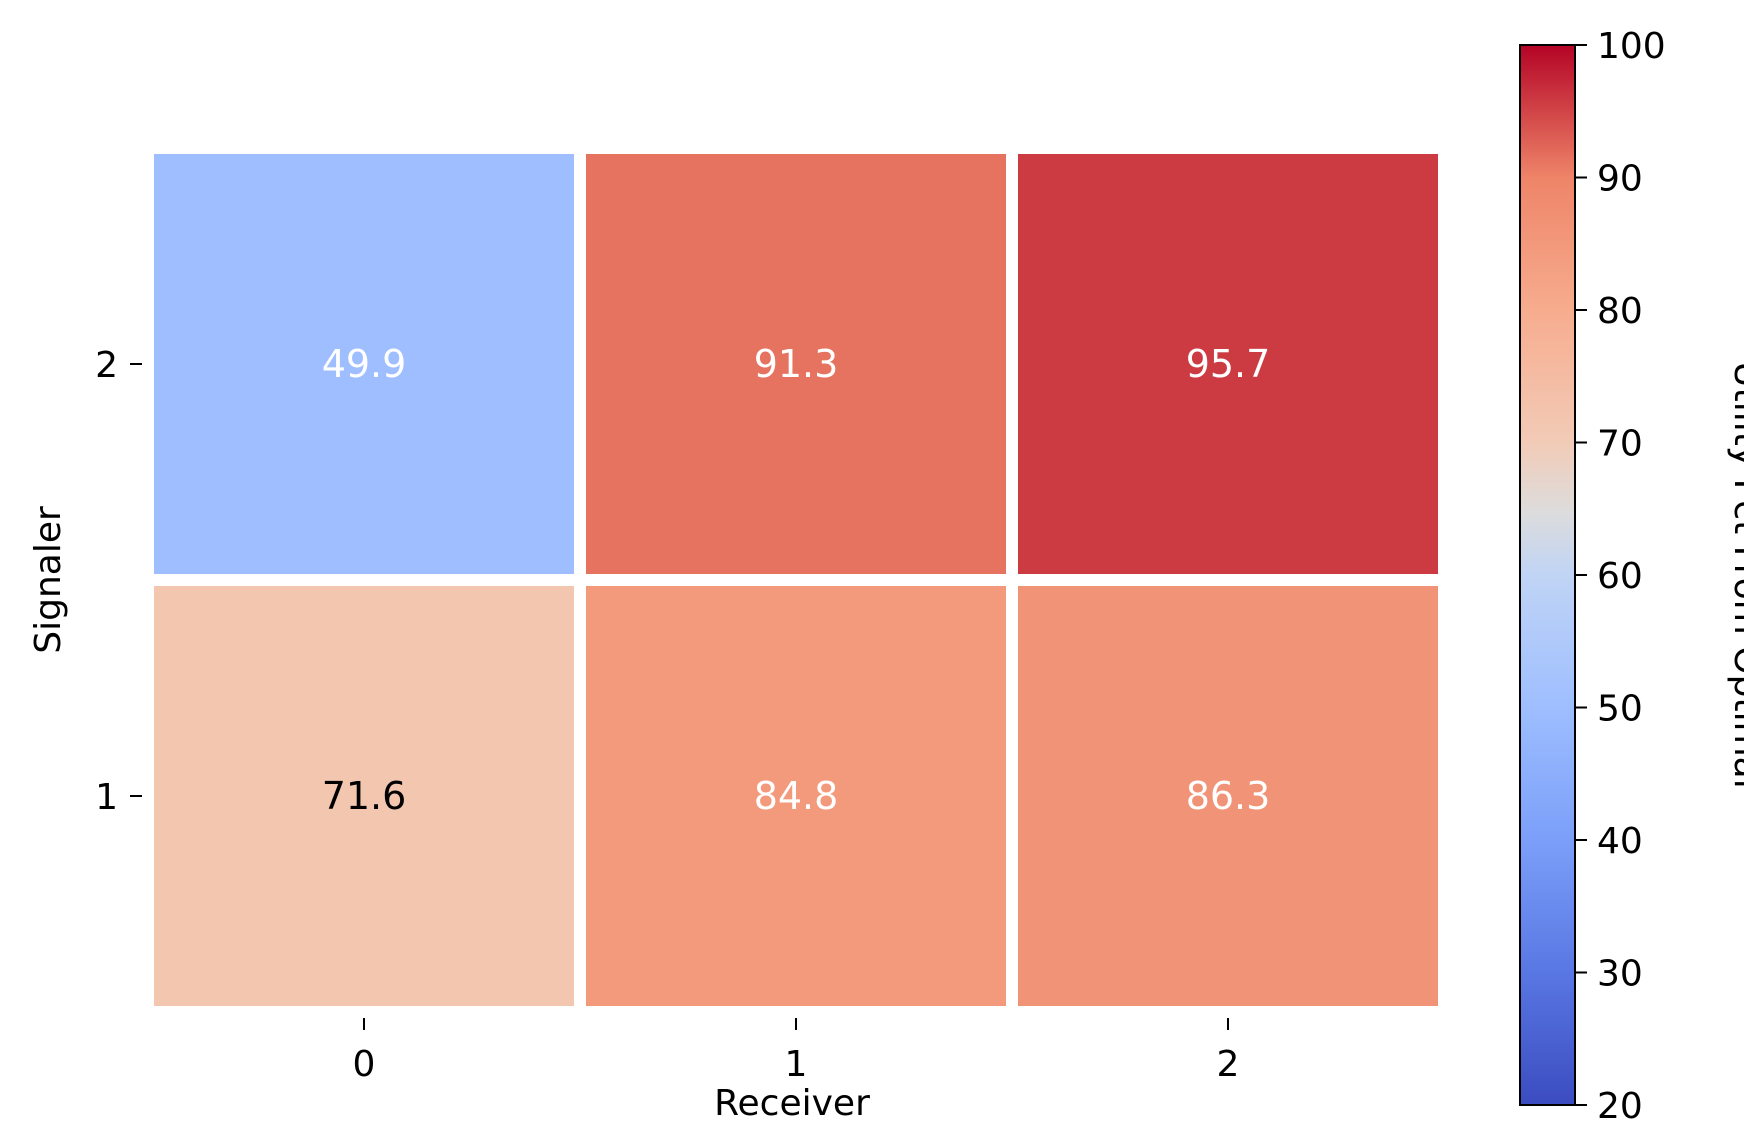  What do you see at coordinates (1620, 841) in the screenshot?
I see `colorbar-tick-label-40: 40` at bounding box center [1620, 841].